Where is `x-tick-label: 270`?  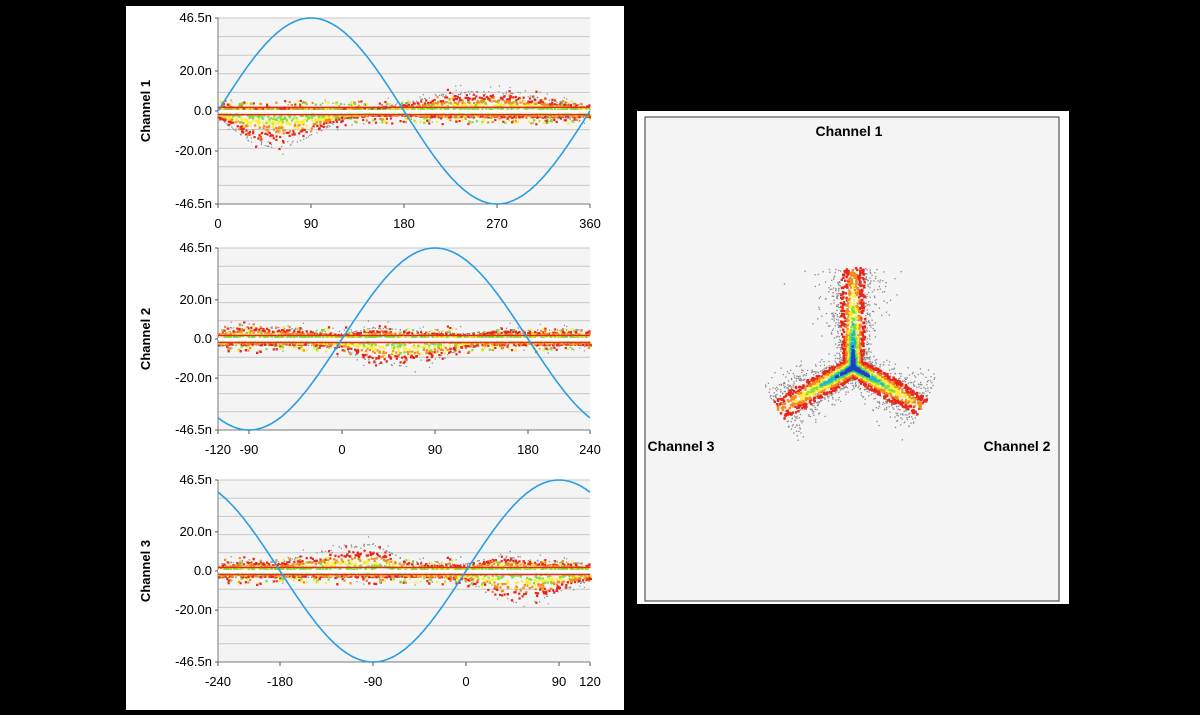
x-tick-label: 270 is located at coordinates (497, 223).